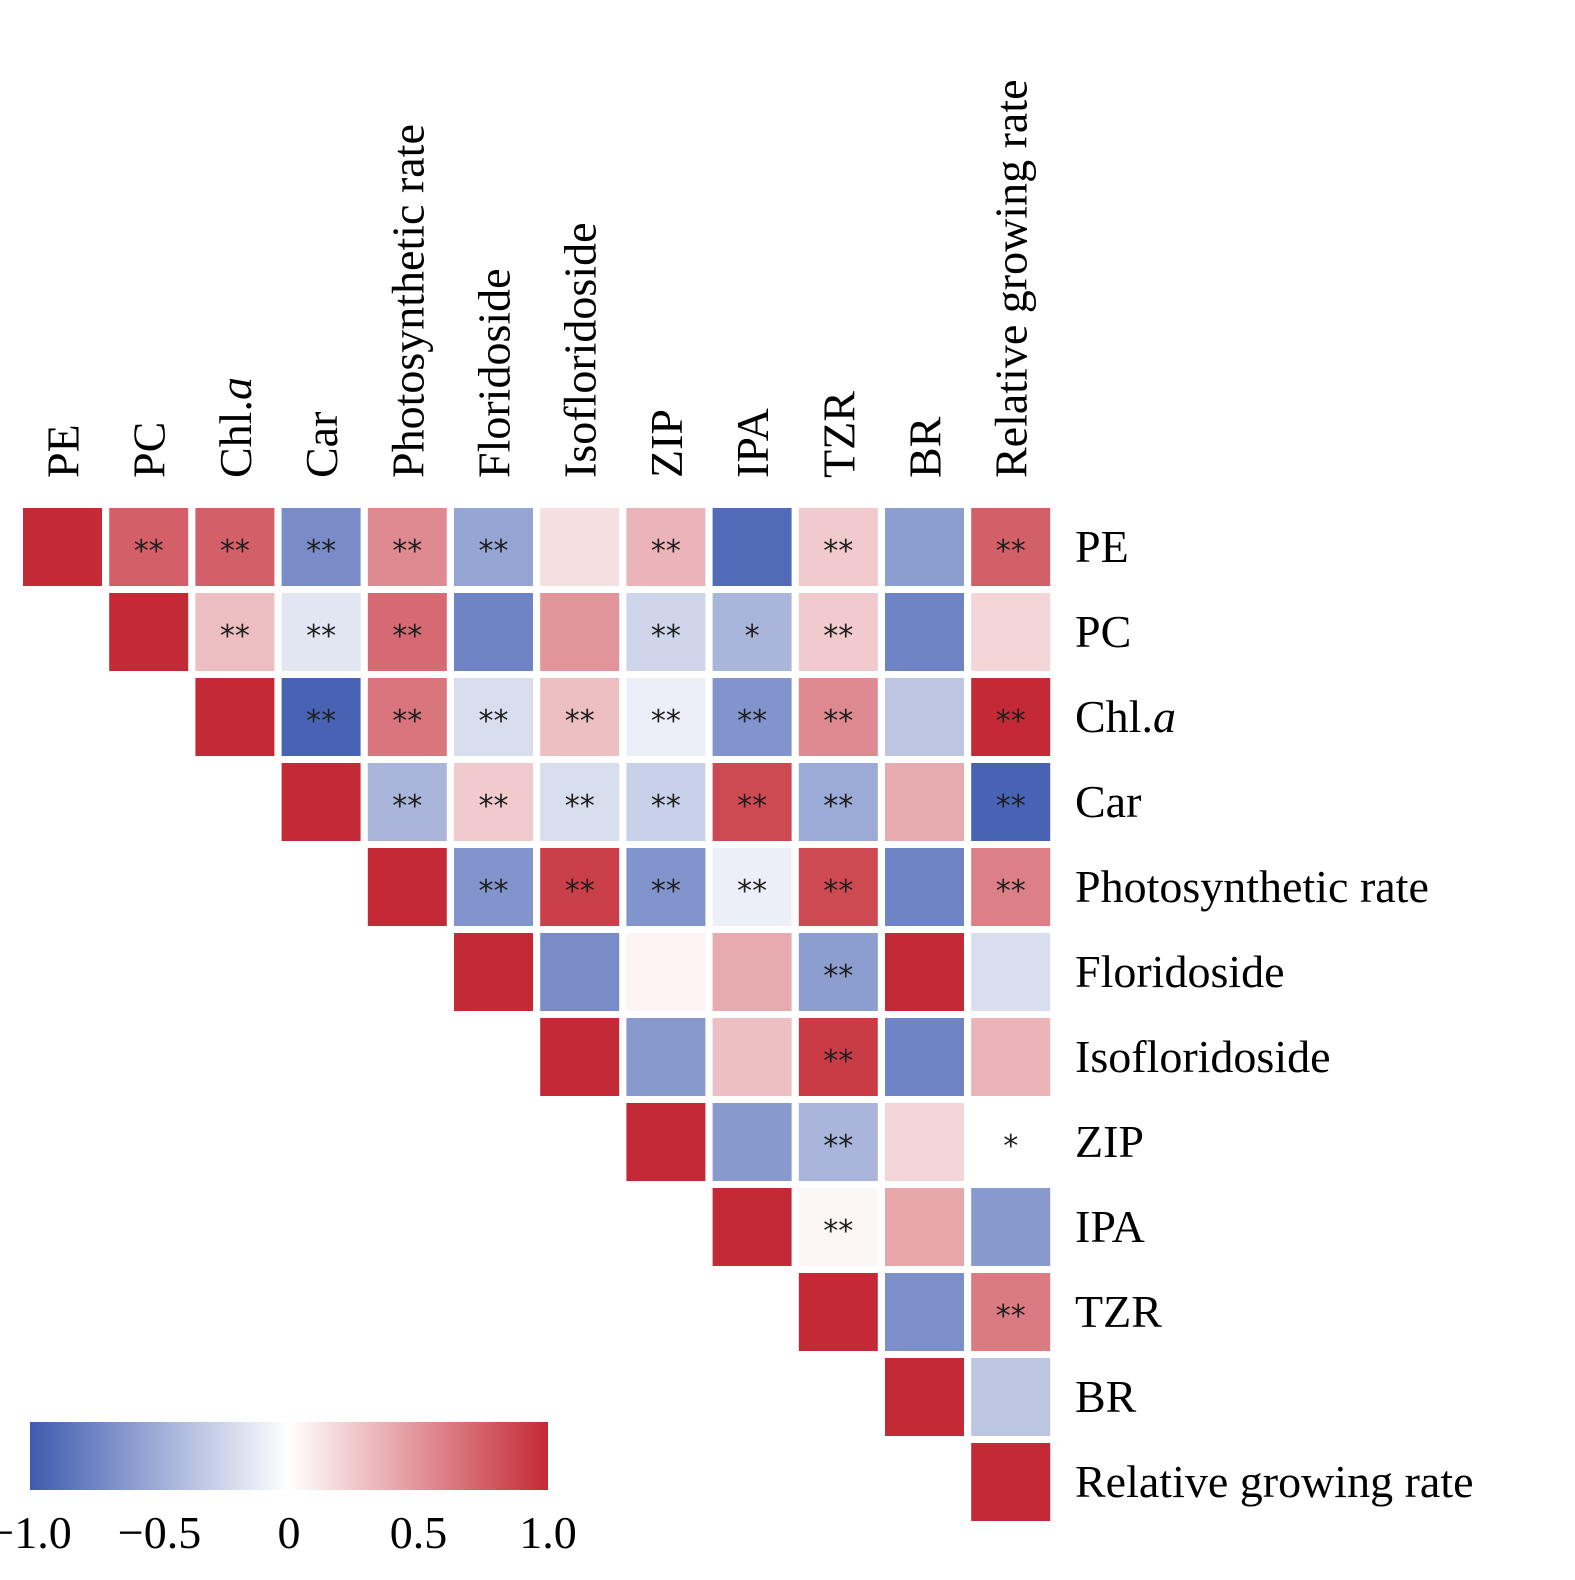  Describe the element at coordinates (159, 1532) in the screenshot. I see `colorbar-tick-label: −0.5` at that location.